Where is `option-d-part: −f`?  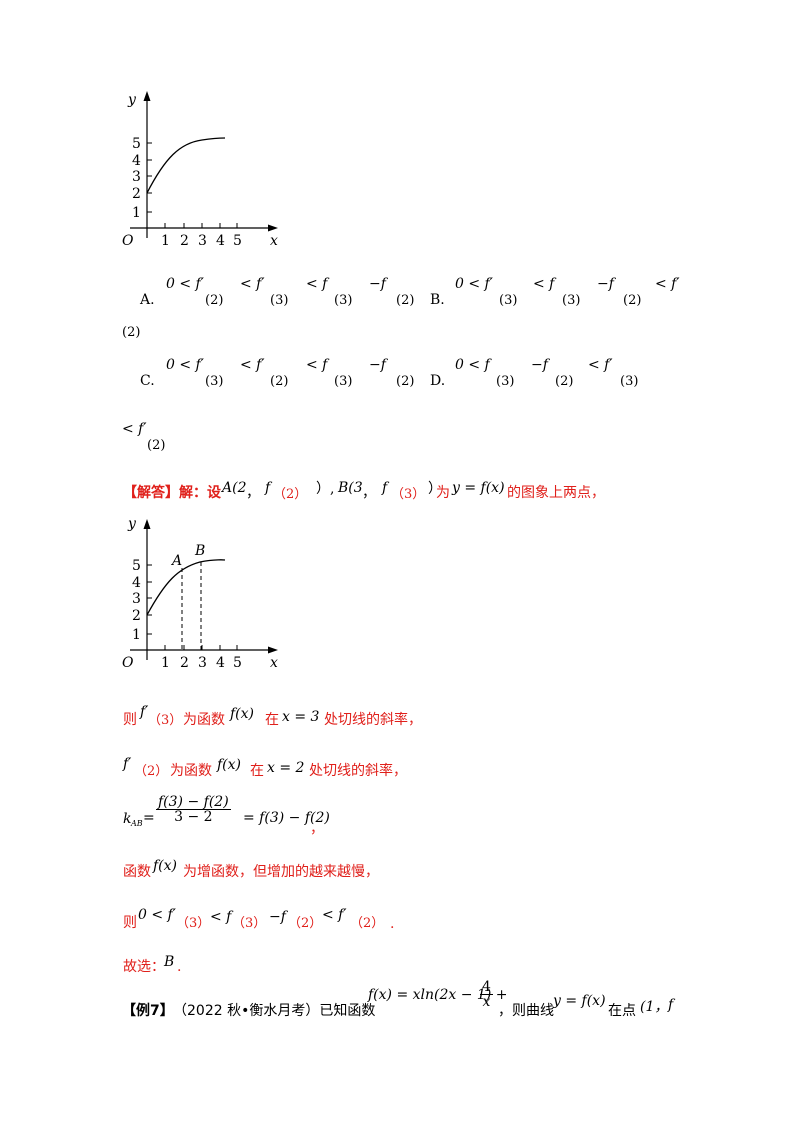
option-d-part: −f is located at coordinates (539, 365).